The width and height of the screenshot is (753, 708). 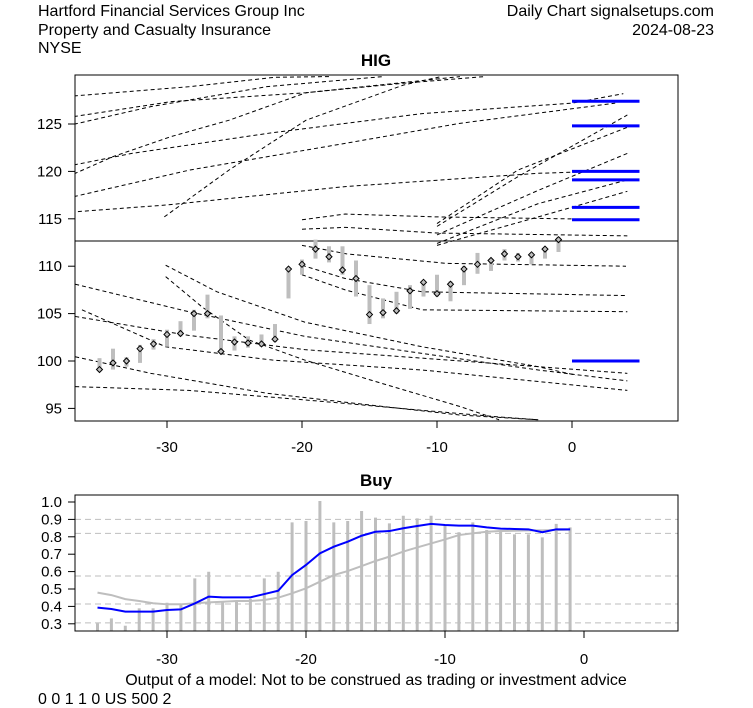 I want to click on price-chart-title: HIG, so click(x=376, y=60).